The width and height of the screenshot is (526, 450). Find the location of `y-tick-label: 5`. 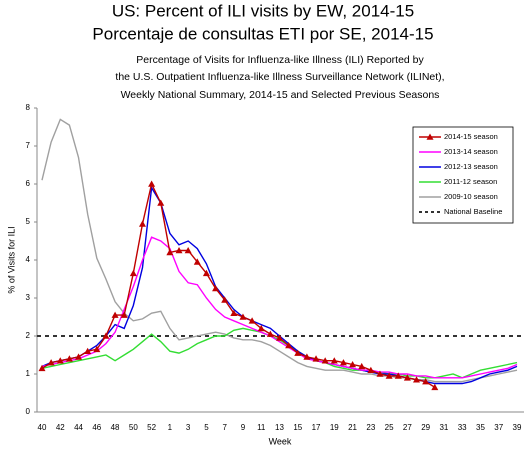

y-tick-label: 5 is located at coordinates (28, 221).